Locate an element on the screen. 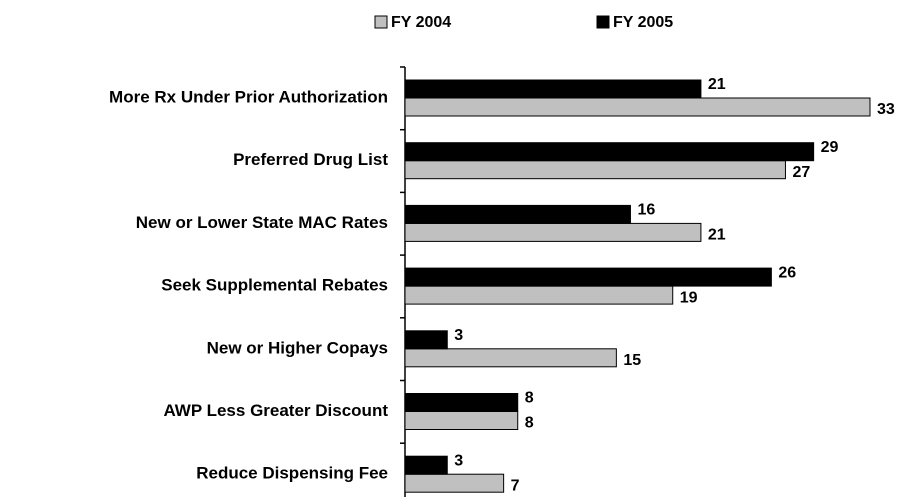 Image resolution: width=906 pixels, height=502 pixels. value-label: 27 is located at coordinates (801, 172).